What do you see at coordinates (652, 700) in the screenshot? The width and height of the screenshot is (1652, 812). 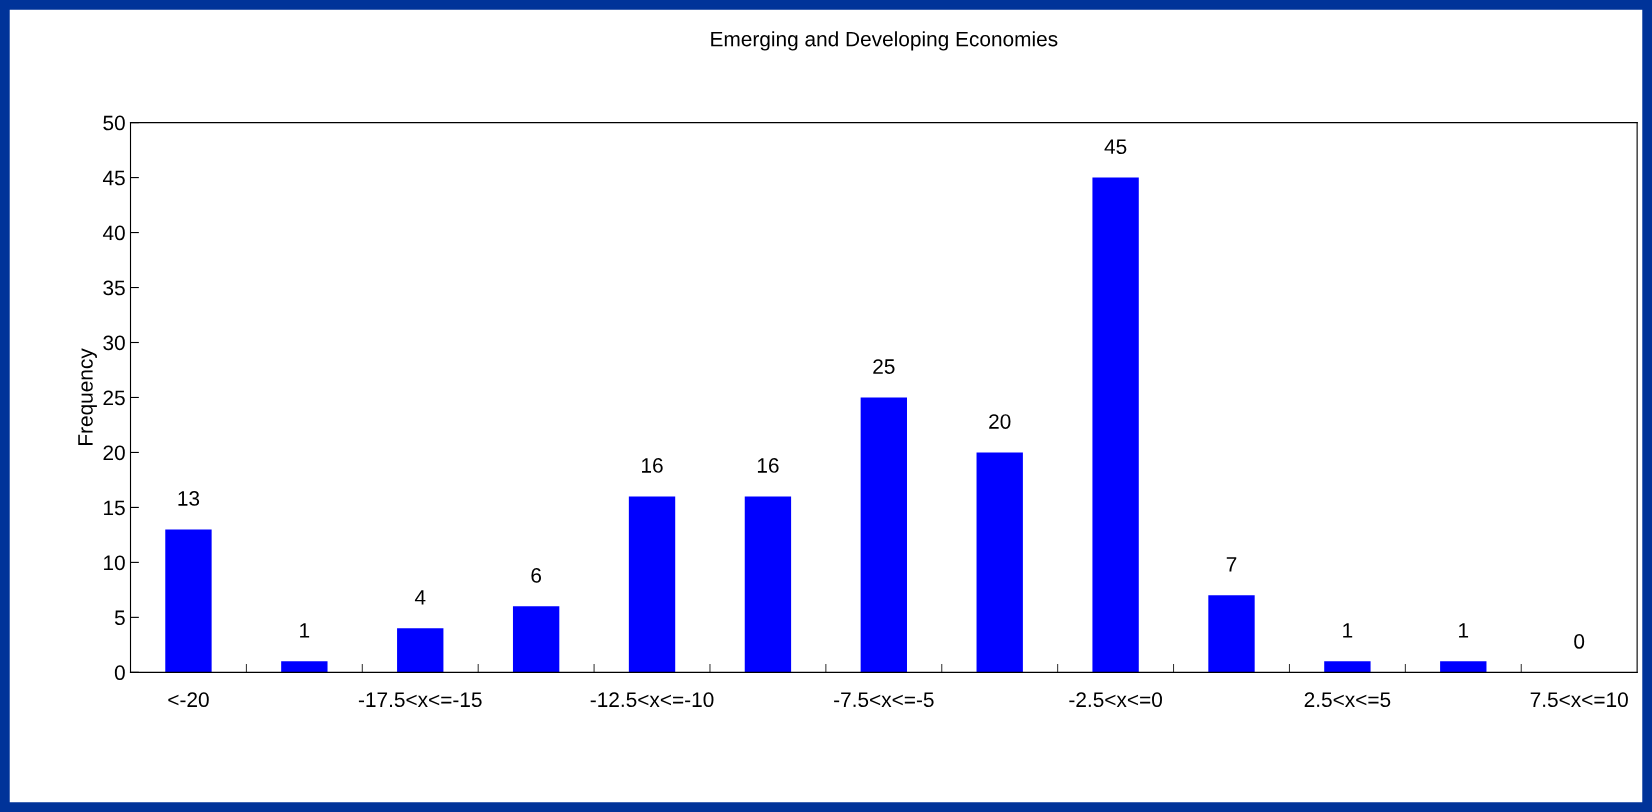 I see `x-tick-label: -12.5<x<=-10` at bounding box center [652, 700].